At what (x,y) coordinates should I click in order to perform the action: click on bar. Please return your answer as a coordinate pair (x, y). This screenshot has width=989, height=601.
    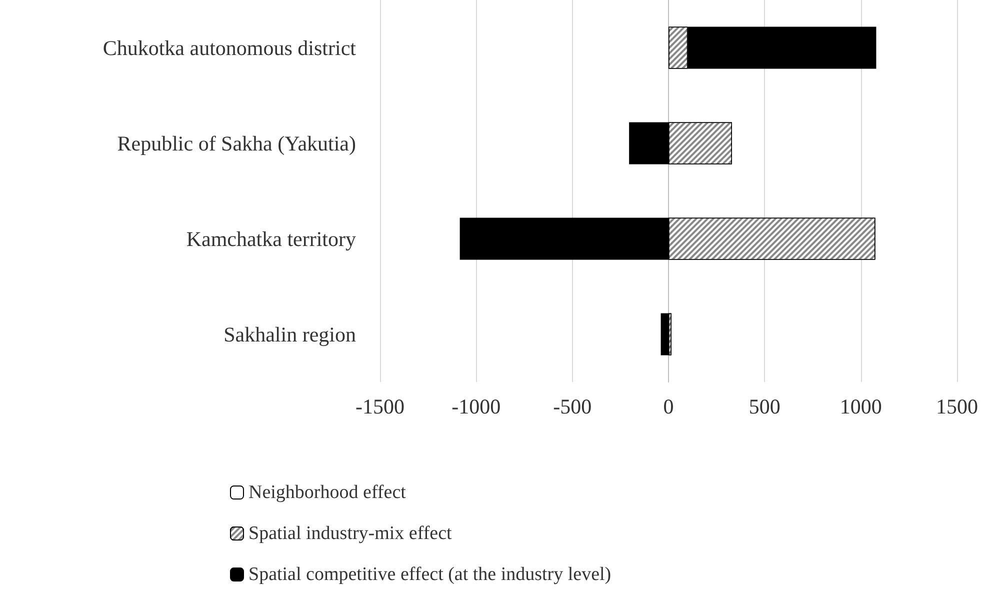
    Looking at the image, I should click on (664, 334).